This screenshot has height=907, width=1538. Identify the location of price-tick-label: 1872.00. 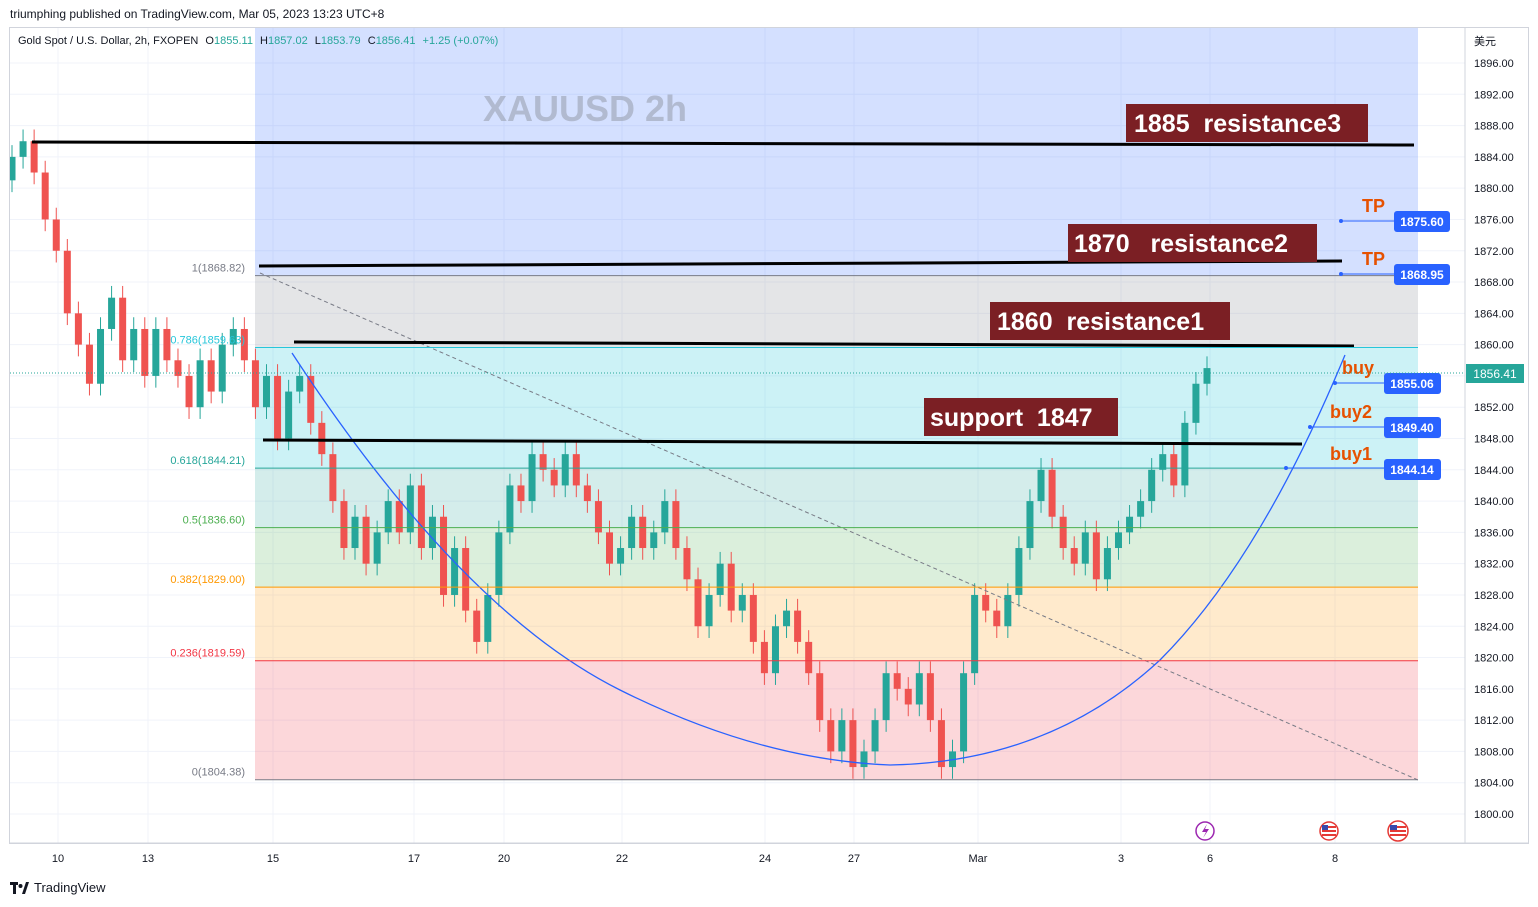
(1494, 252).